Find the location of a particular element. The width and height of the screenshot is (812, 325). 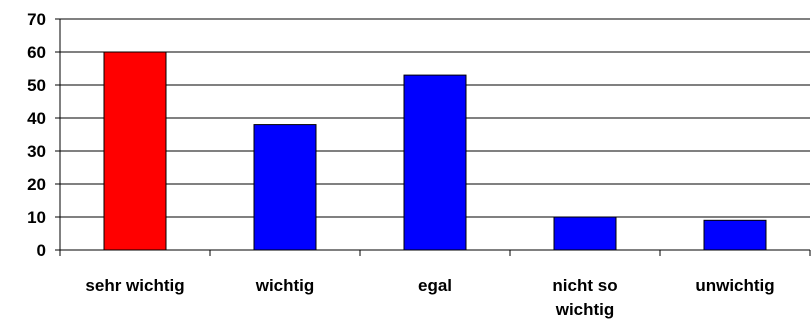

y-tick-label: 20 is located at coordinates (36, 184).